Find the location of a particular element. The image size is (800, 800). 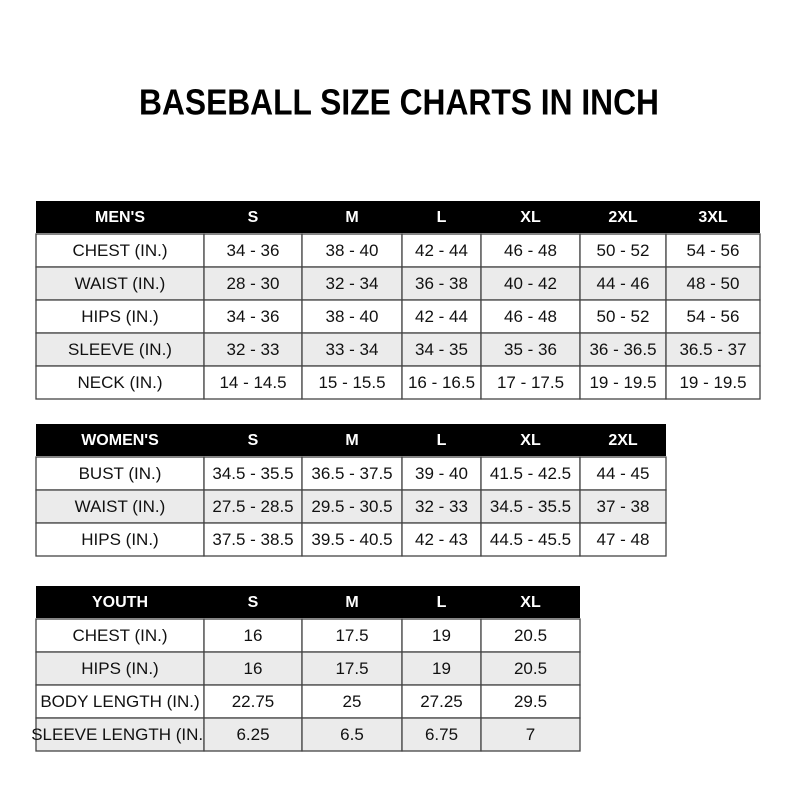

cell-text: 27.5 - 28.5 is located at coordinates (252, 506).